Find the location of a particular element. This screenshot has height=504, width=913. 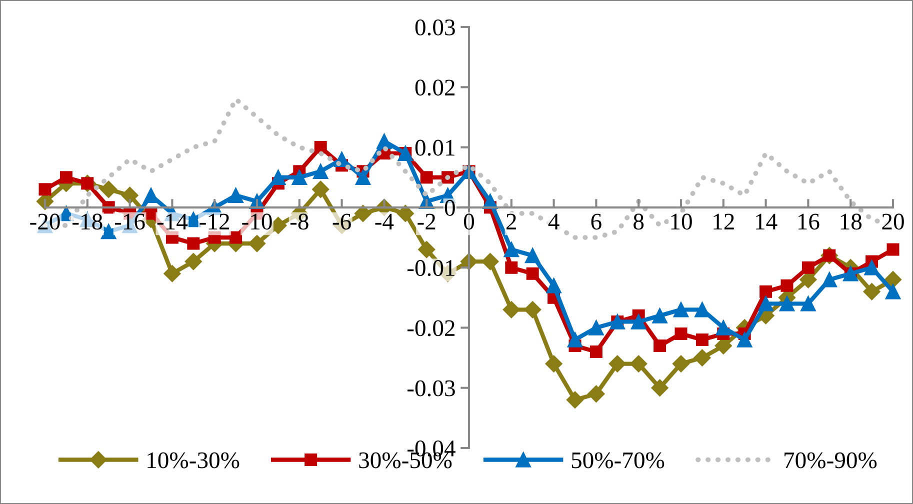

x-tick-label: -8 is located at coordinates (299, 222).